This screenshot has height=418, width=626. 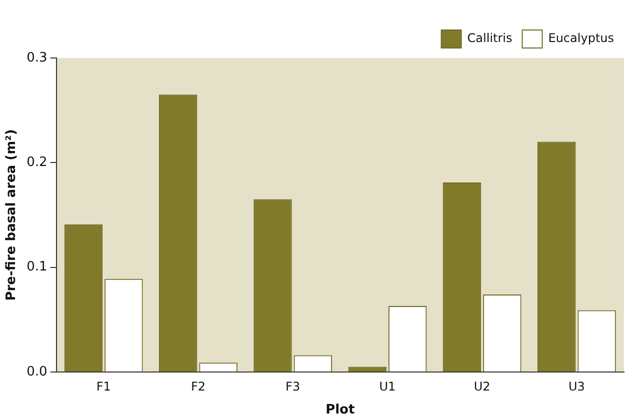 I want to click on y-tick-label: 0.0, so click(x=37, y=372).